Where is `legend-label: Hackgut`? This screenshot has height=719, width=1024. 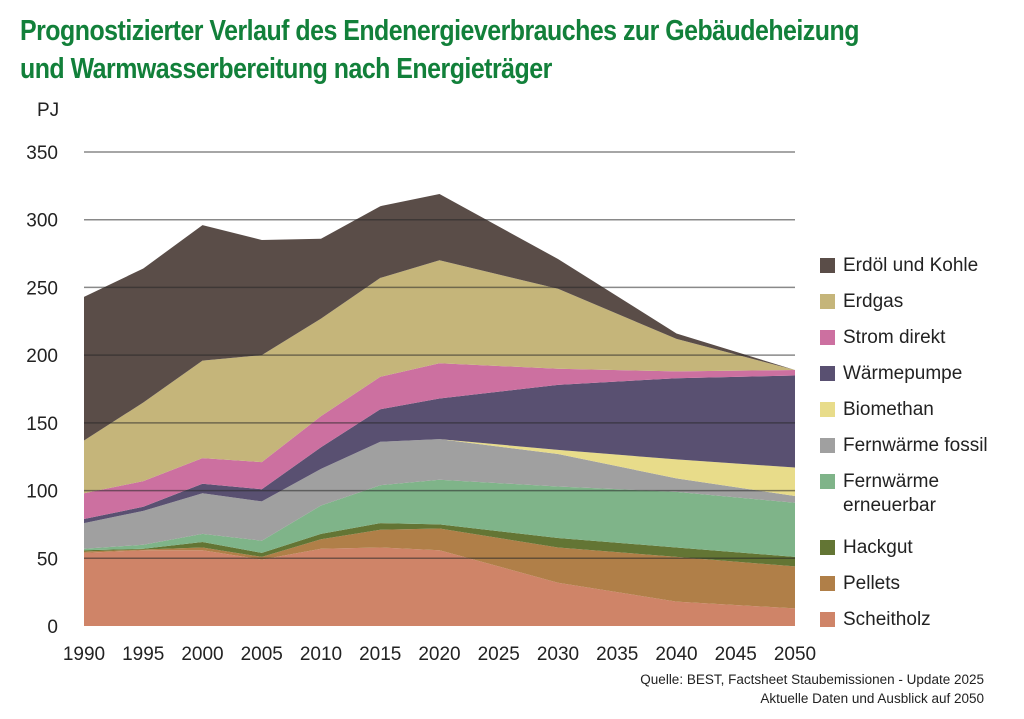 legend-label: Hackgut is located at coordinates (878, 547).